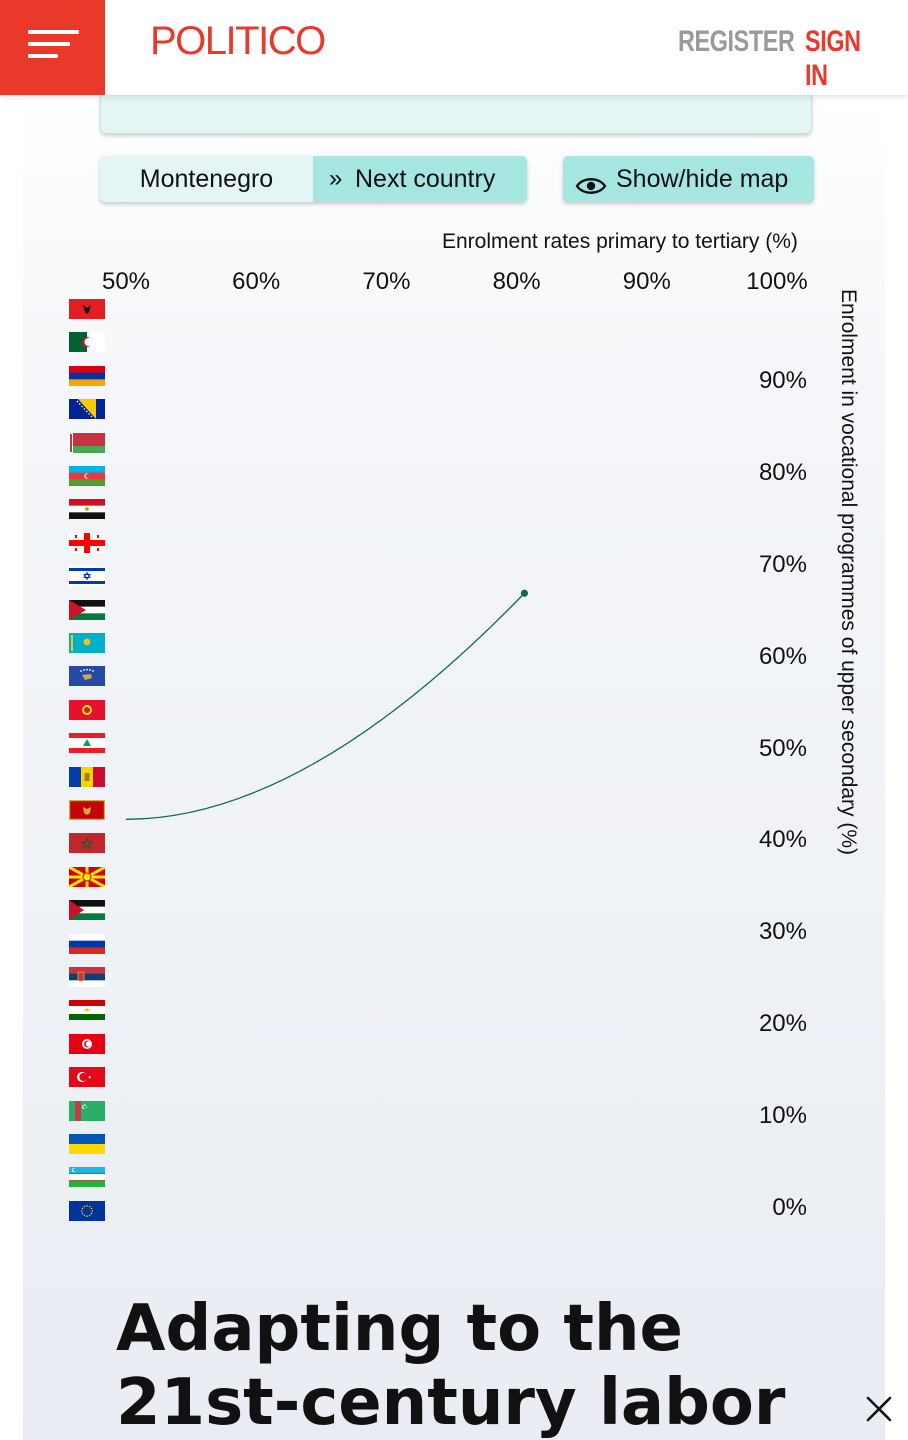  I want to click on flag-turkmenistan, so click(87, 1110).